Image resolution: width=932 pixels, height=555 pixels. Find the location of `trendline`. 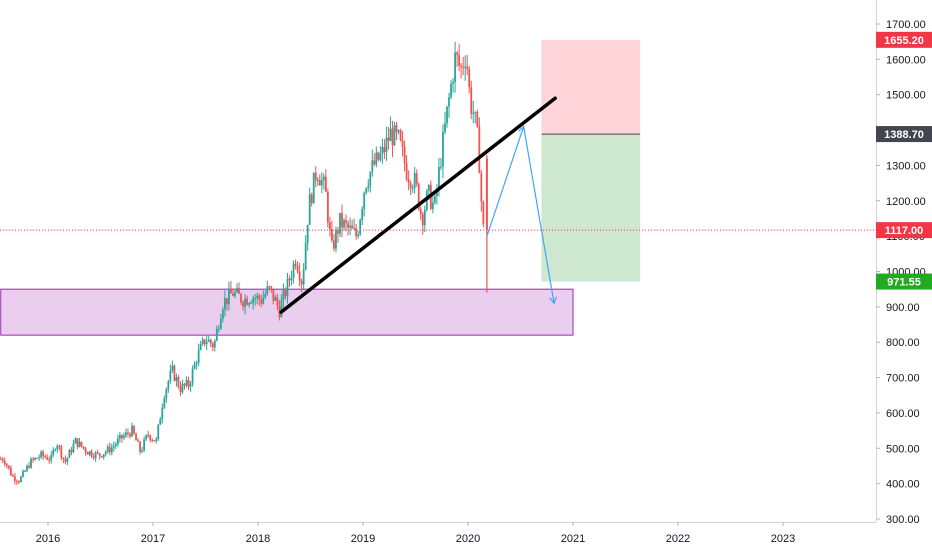

trendline is located at coordinates (418, 205).